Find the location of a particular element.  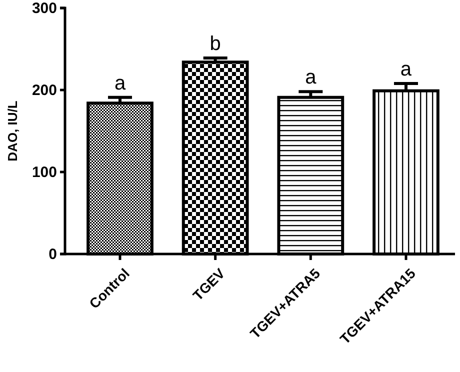

y-tick-label: 0 is located at coordinates (52, 254).